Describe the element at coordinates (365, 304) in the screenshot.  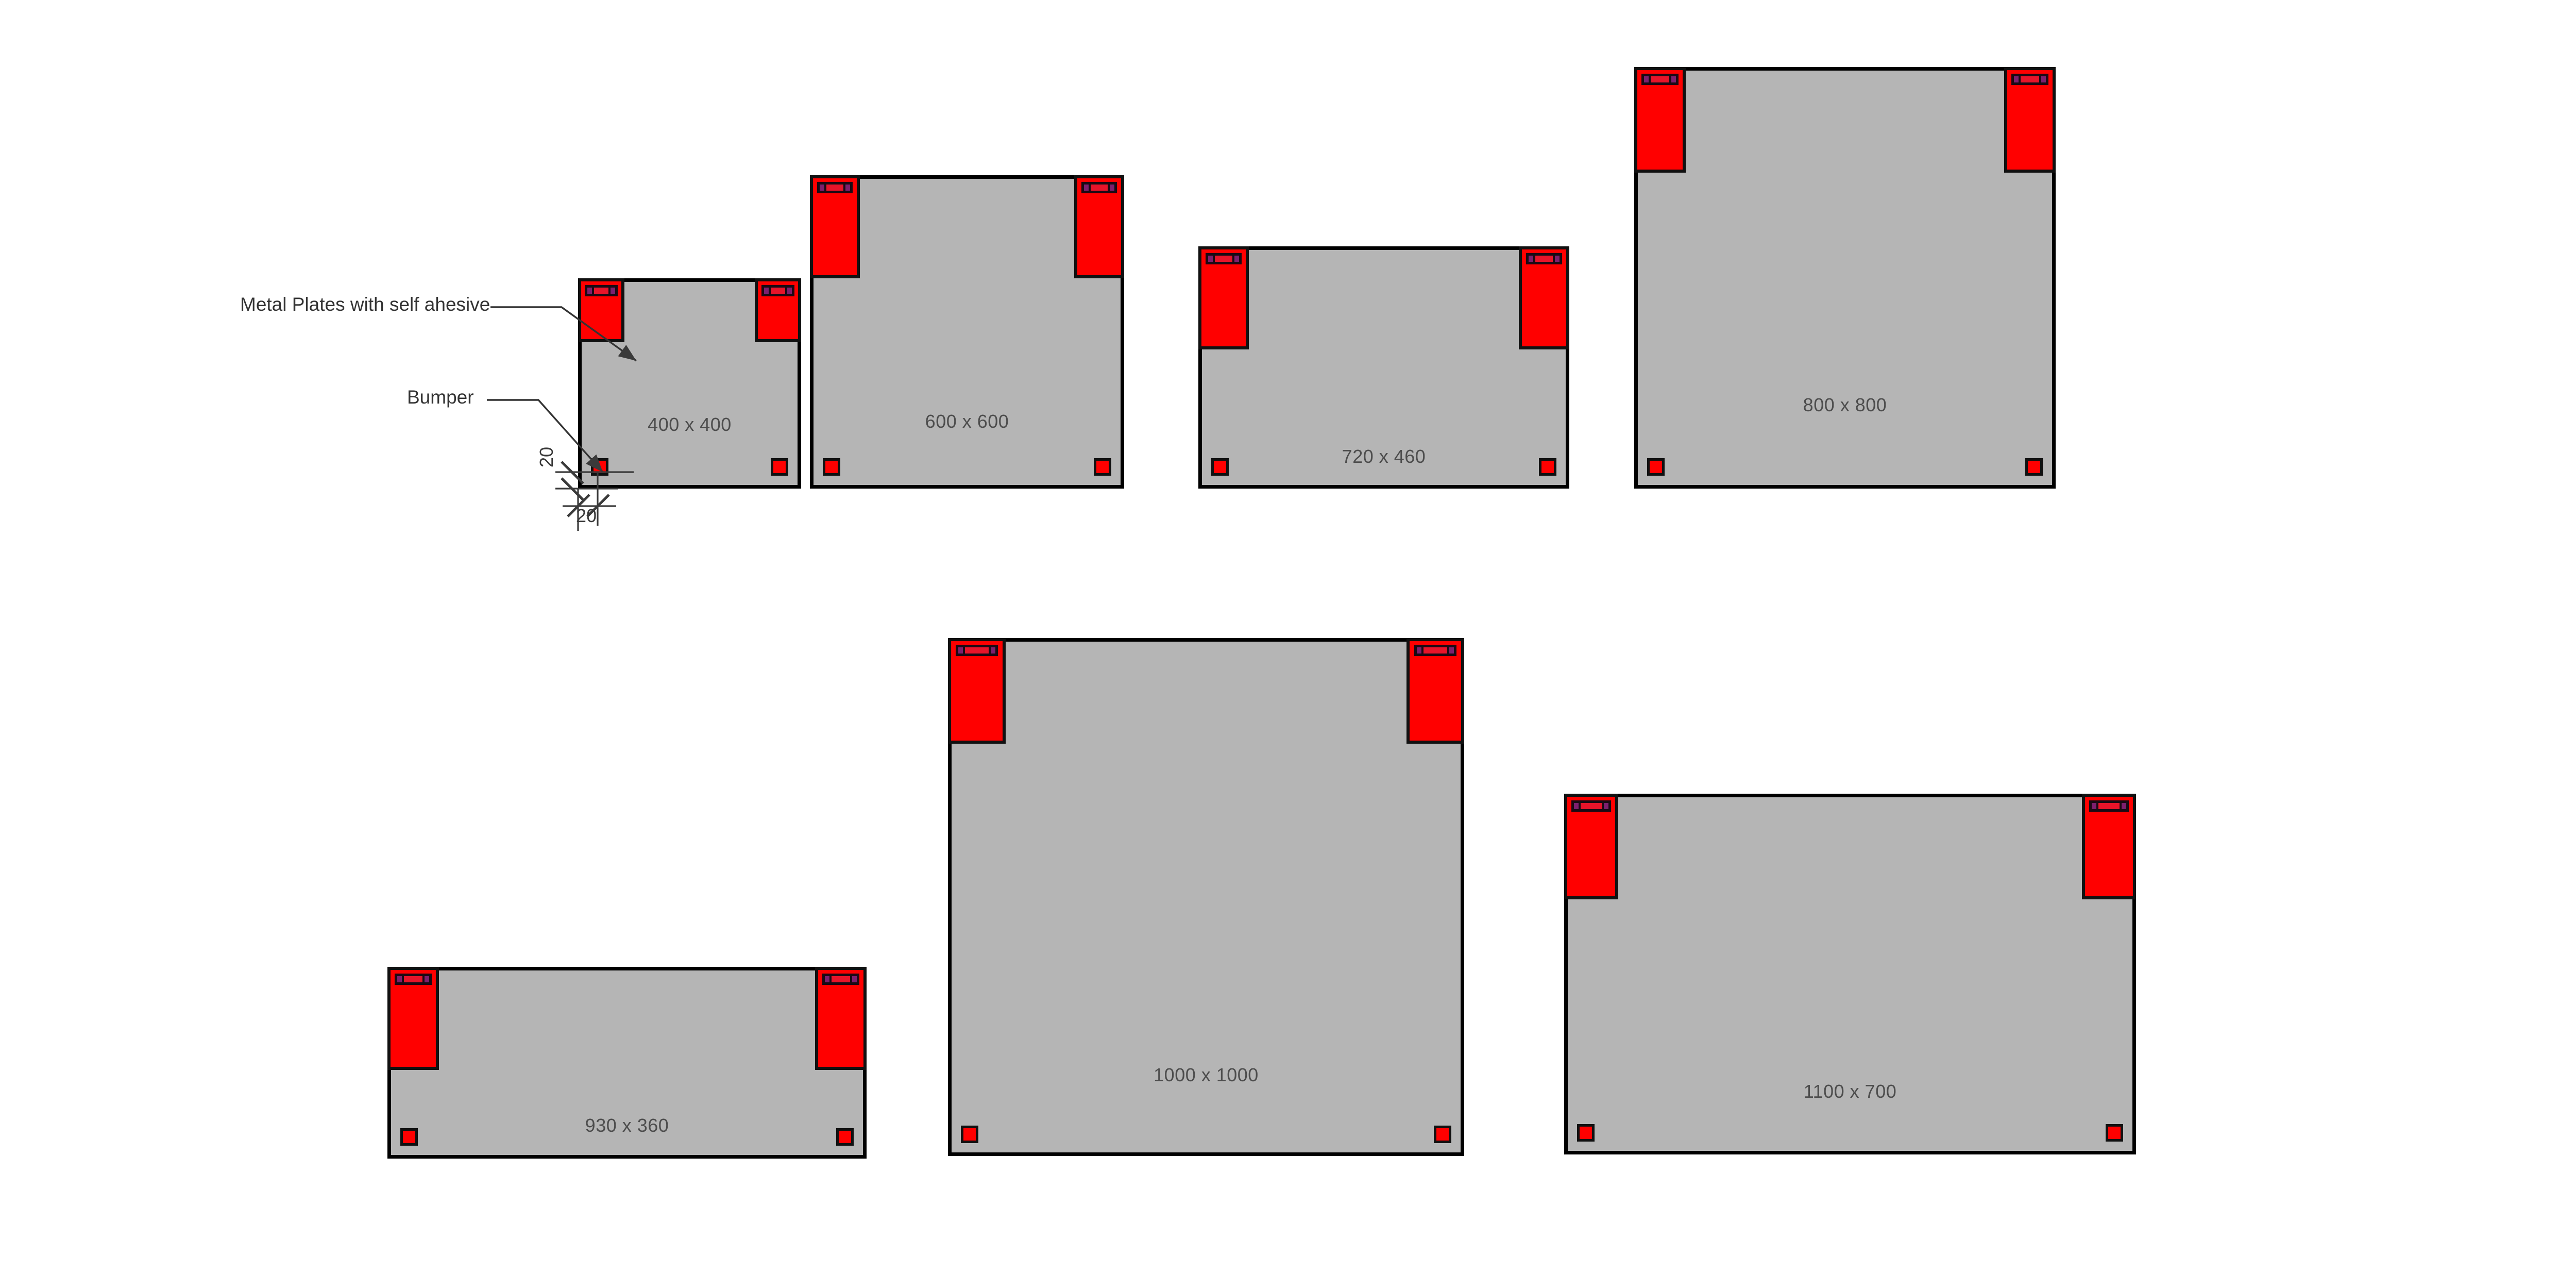
I see `callout-label-metal-plates: Metal Plates with self ahesive` at that location.